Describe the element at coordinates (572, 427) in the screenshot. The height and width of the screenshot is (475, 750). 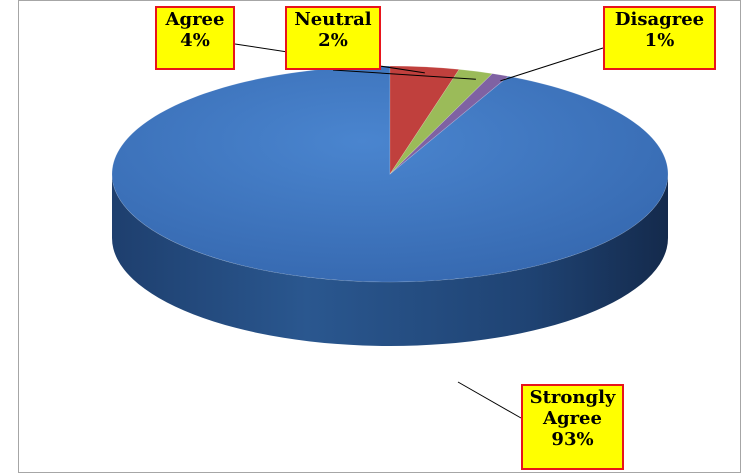
I see `data-label-strongly-agree: Strongly Agree 93%` at that location.